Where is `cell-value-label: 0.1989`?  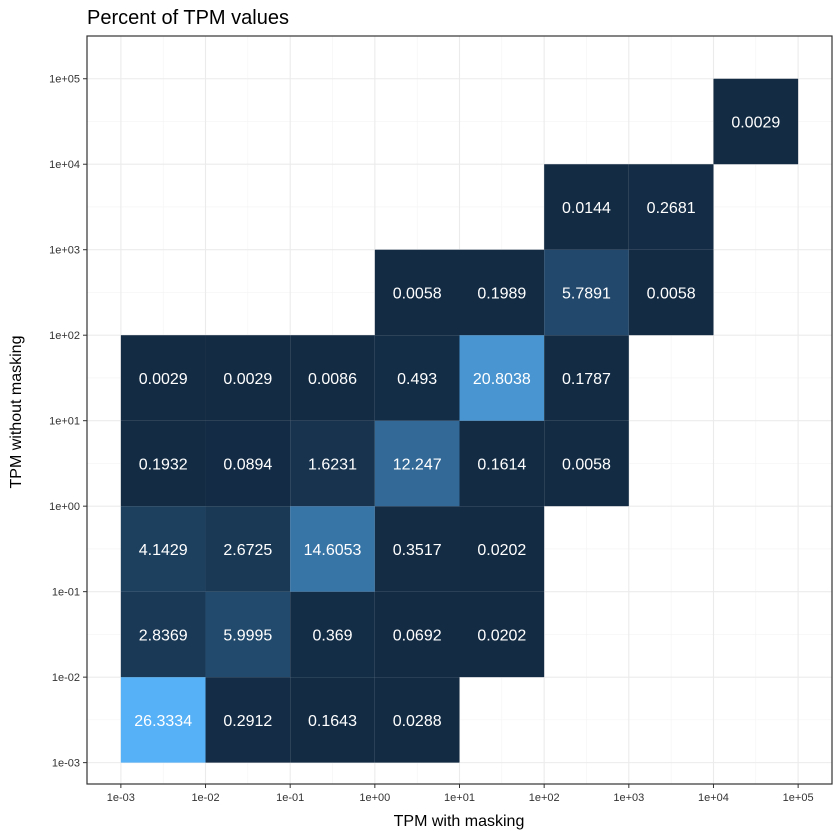
cell-value-label: 0.1989 is located at coordinates (501, 293).